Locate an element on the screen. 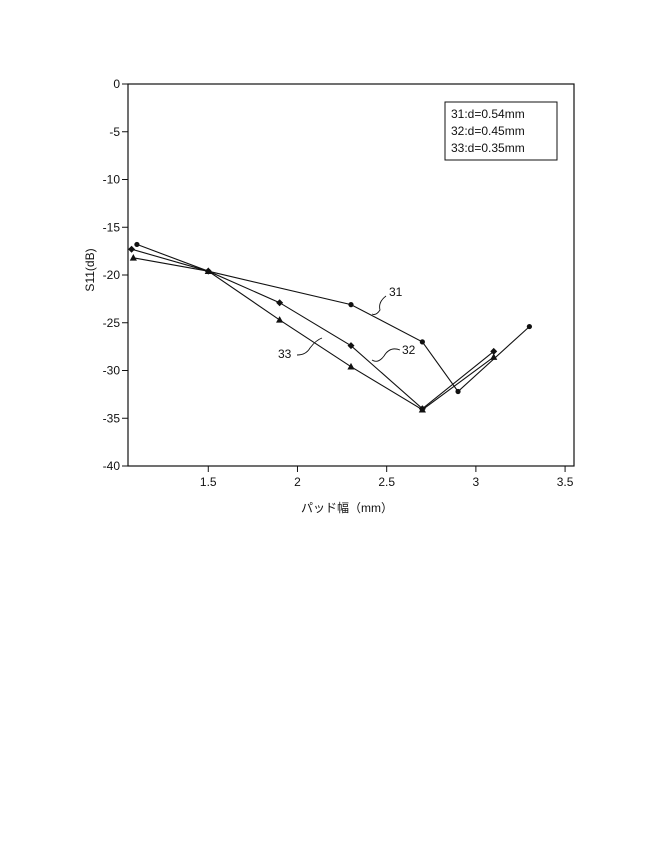 This screenshot has height=850, width=669. x-tick-label: 2.5 is located at coordinates (386, 482).